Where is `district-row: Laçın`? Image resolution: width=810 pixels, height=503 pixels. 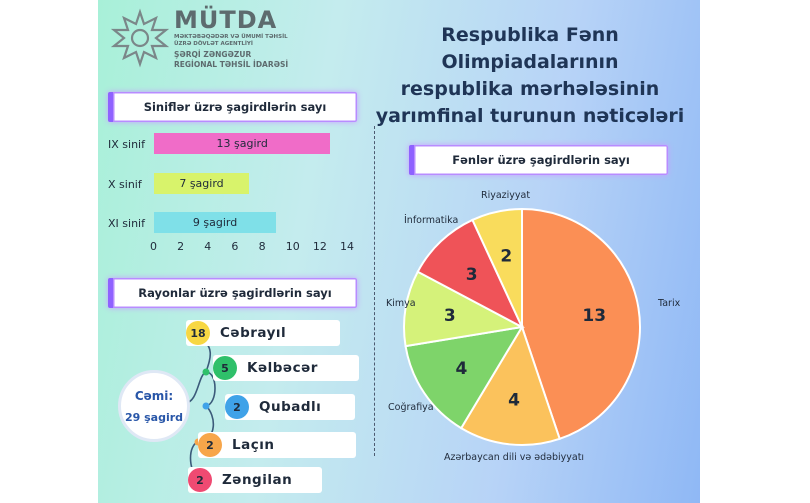
district-row: Laçın is located at coordinates (277, 445).